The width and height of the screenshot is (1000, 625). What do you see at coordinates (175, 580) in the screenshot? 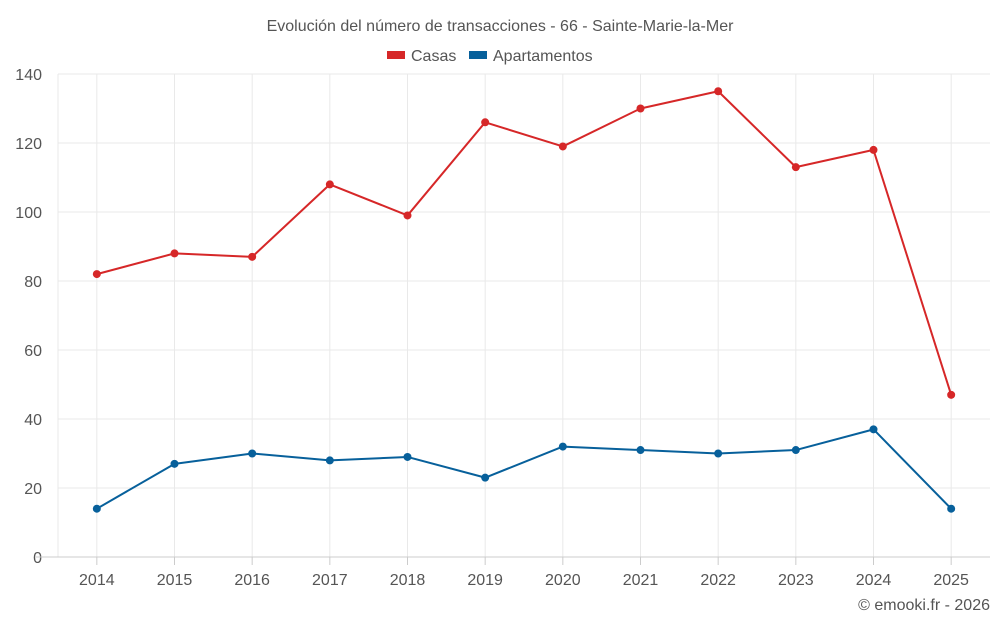
I see `x-tick-label: 2015` at bounding box center [175, 580].